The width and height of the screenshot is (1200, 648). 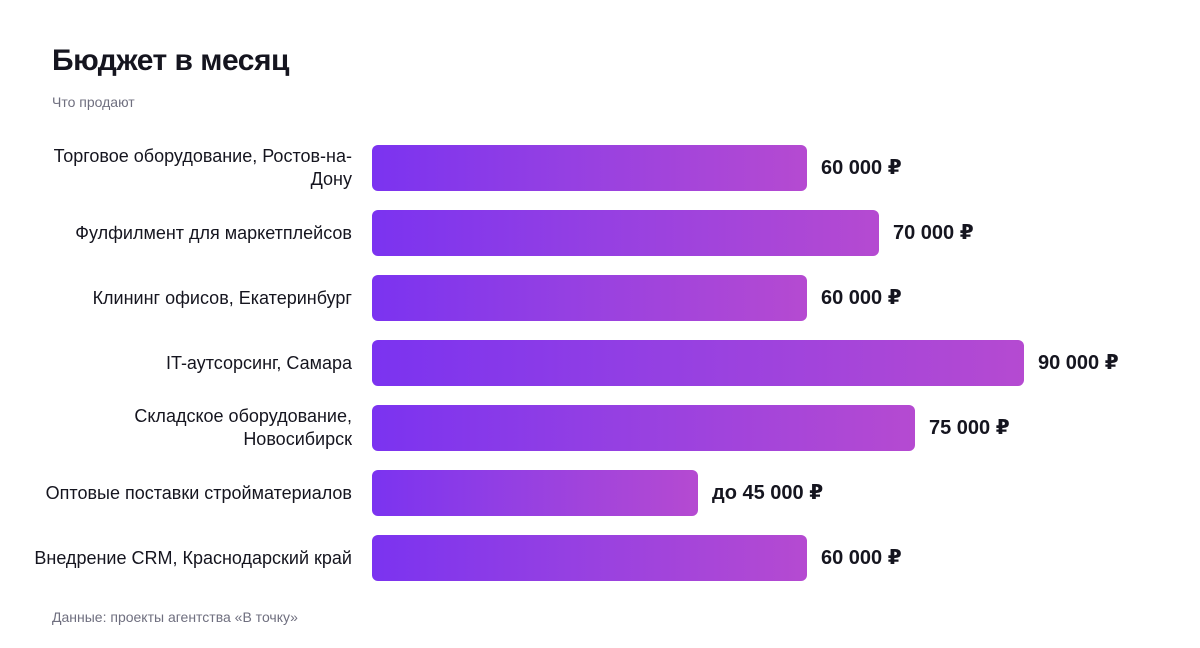 I want to click on chart-title: Бюджет в месяц, so click(x=170, y=60).